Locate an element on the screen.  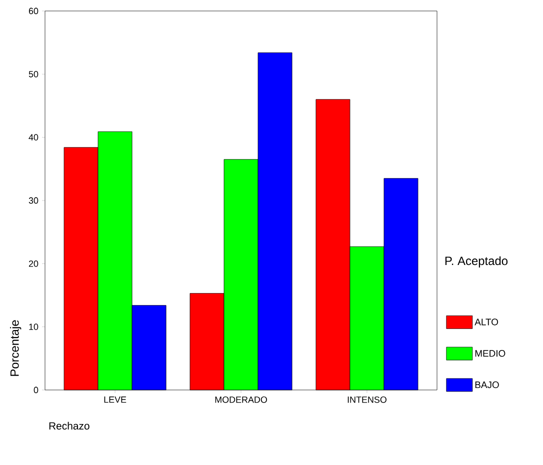
legend-label: ALTO is located at coordinates (486, 322).